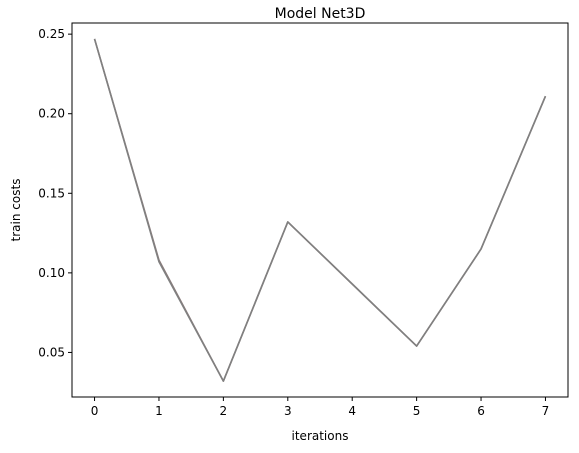 The width and height of the screenshot is (579, 453). Describe the element at coordinates (320, 14) in the screenshot. I see `chart-title: Model Net3D` at that location.